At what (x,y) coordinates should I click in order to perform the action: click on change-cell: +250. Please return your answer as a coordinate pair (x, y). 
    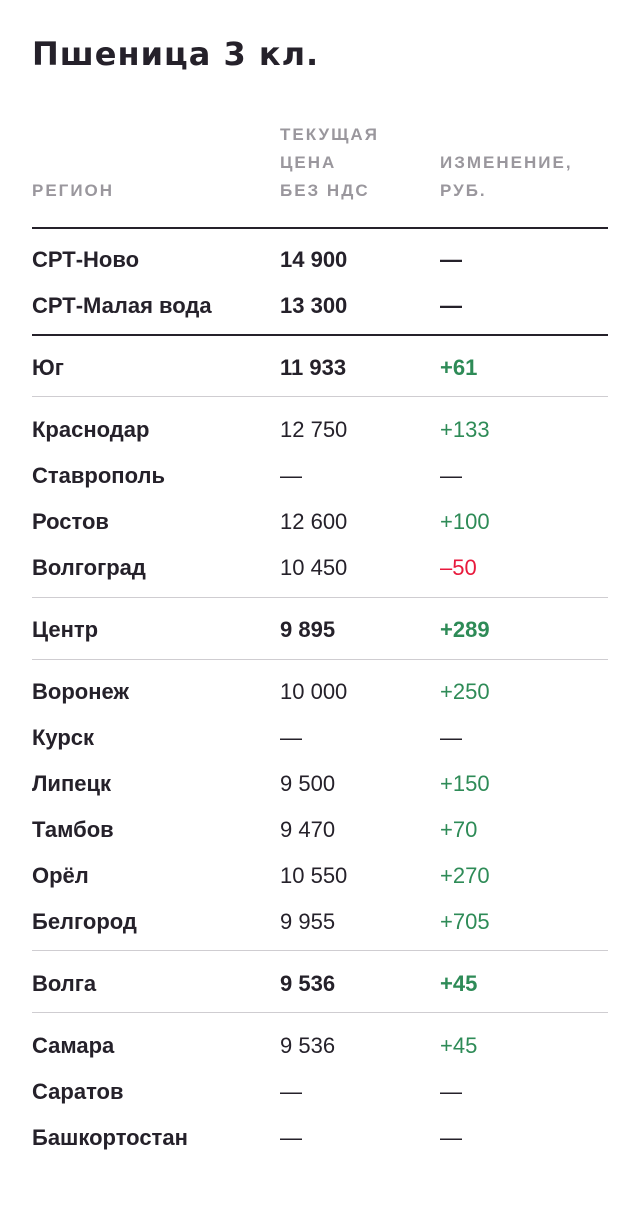
    Looking at the image, I should click on (465, 691).